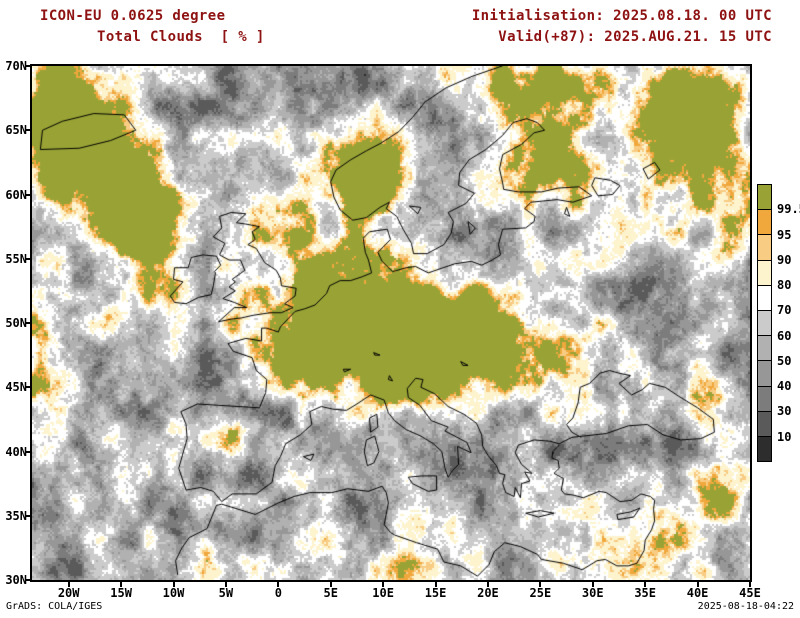 The width and height of the screenshot is (800, 618). What do you see at coordinates (784, 335) in the screenshot?
I see `colorbar-label: 60` at bounding box center [784, 335].